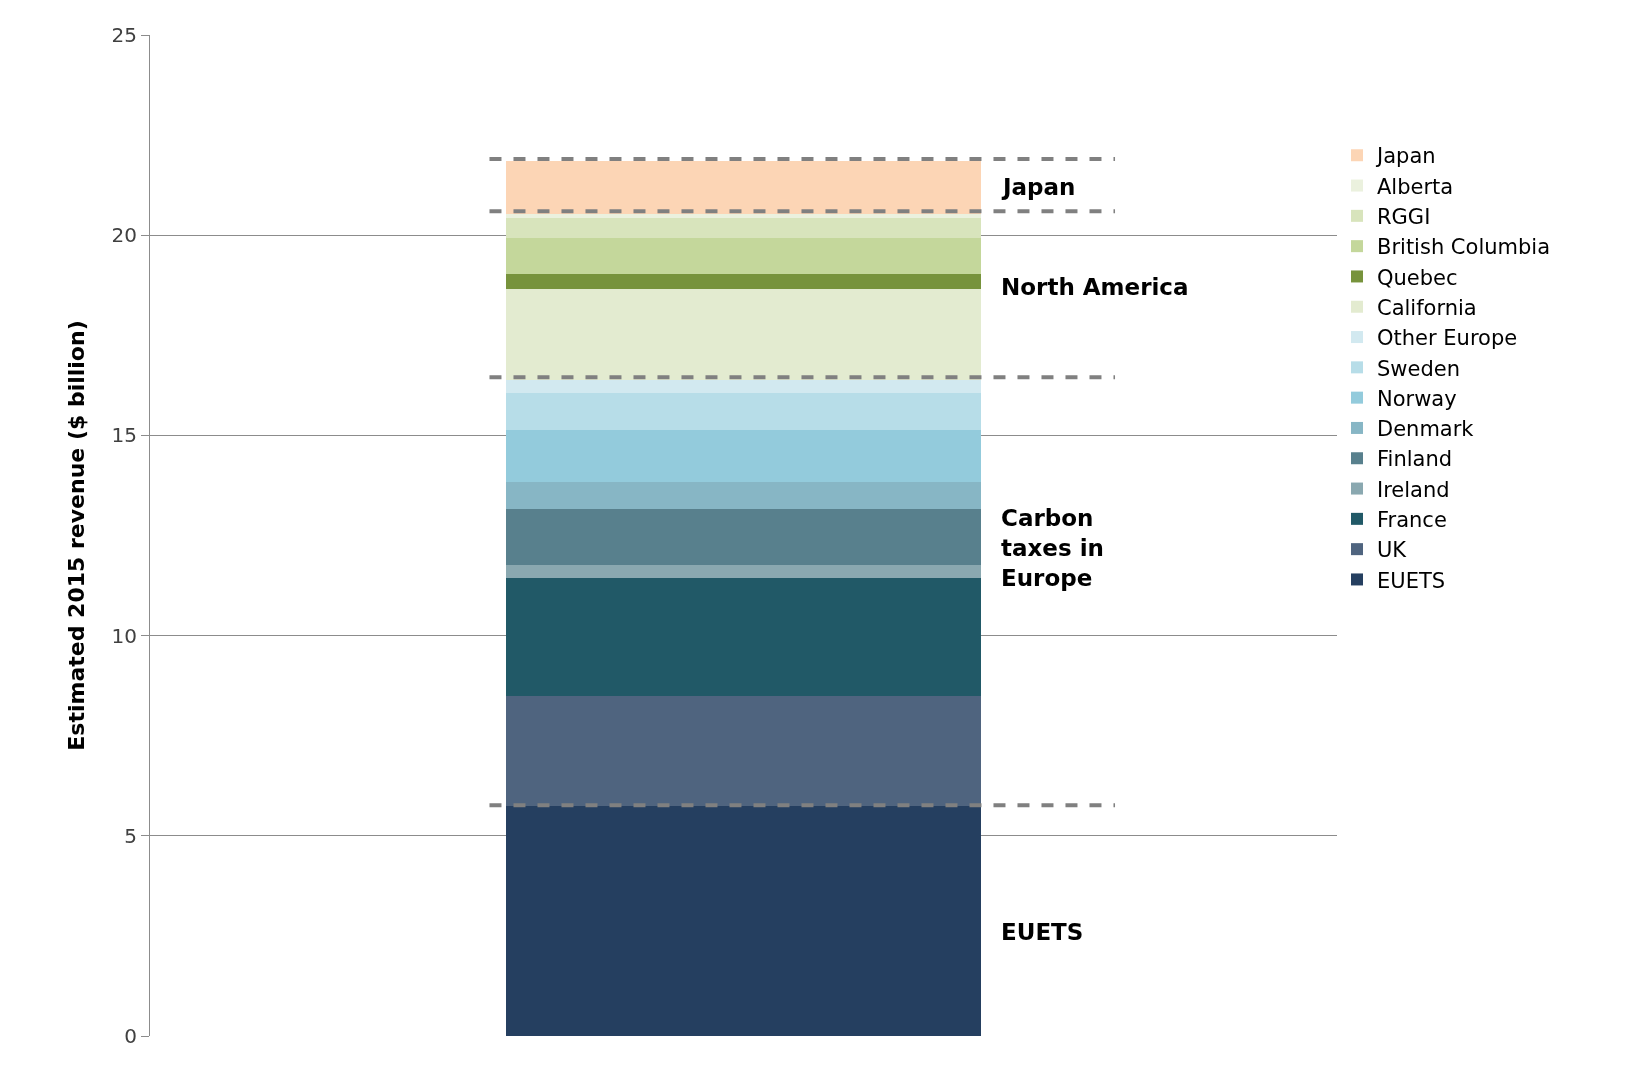  What do you see at coordinates (1404, 217) in the screenshot?
I see `legend-label: RGGI` at bounding box center [1404, 217].